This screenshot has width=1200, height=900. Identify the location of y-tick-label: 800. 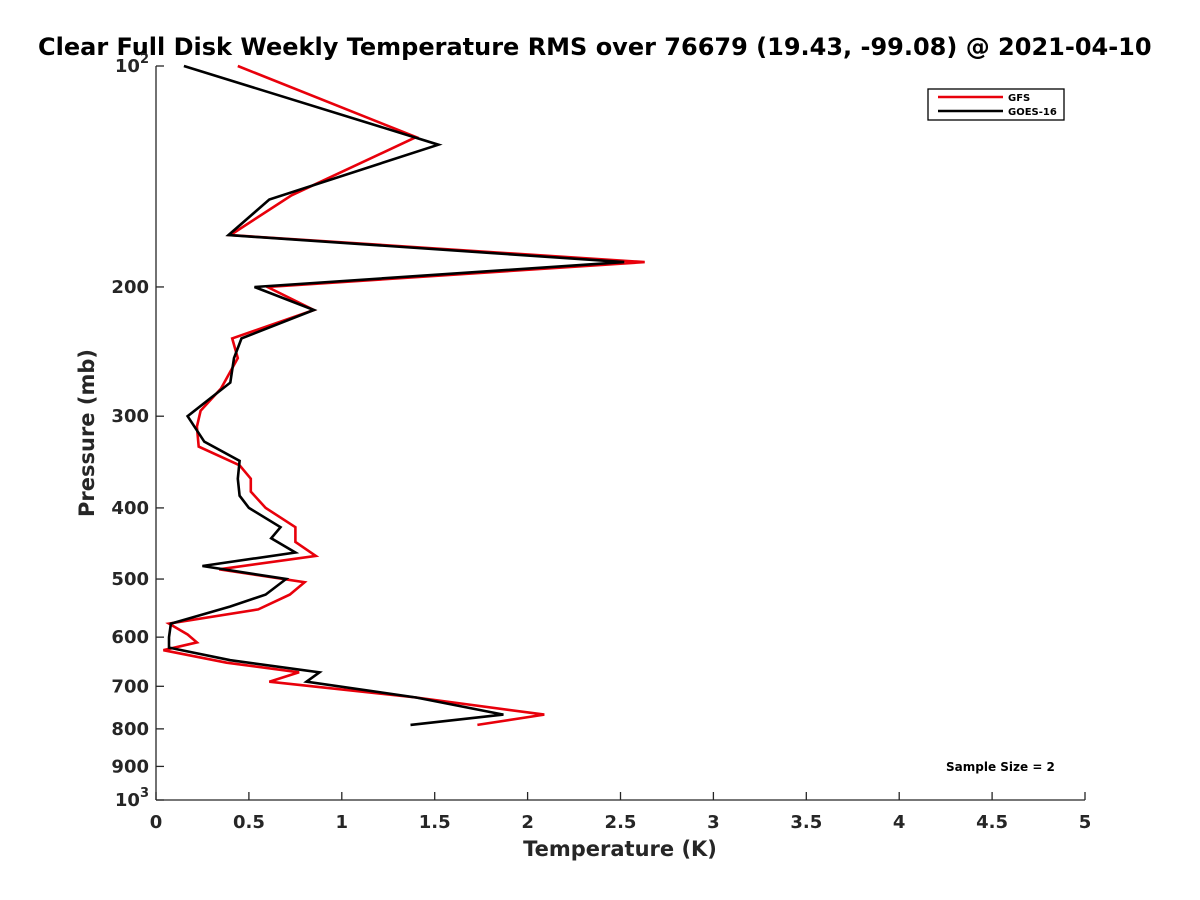
(130, 729).